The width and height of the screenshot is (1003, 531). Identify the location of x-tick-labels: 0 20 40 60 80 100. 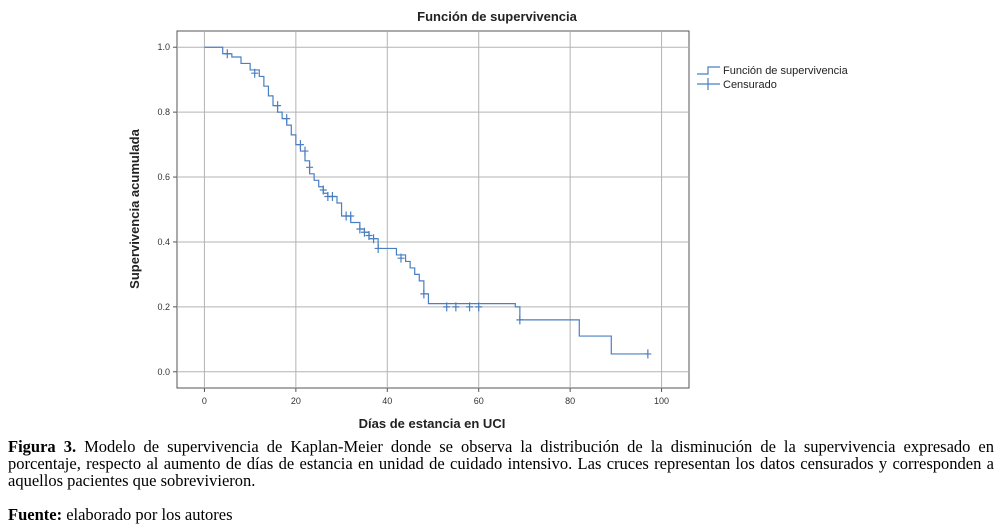
(435, 401).